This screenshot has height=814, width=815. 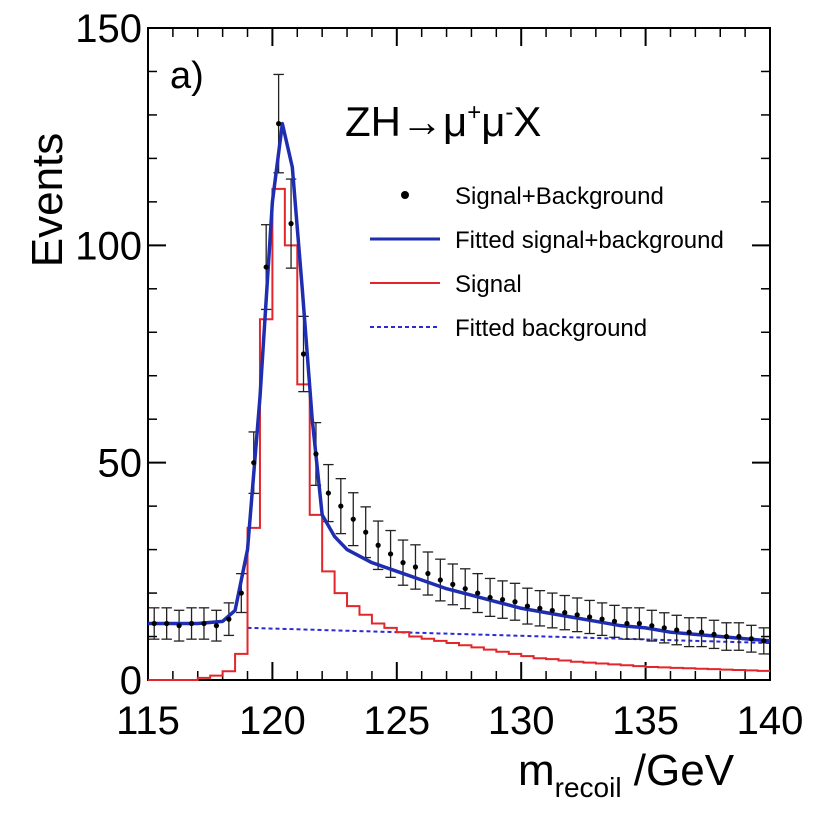 What do you see at coordinates (488, 284) in the screenshot?
I see `legend-label: Signal` at bounding box center [488, 284].